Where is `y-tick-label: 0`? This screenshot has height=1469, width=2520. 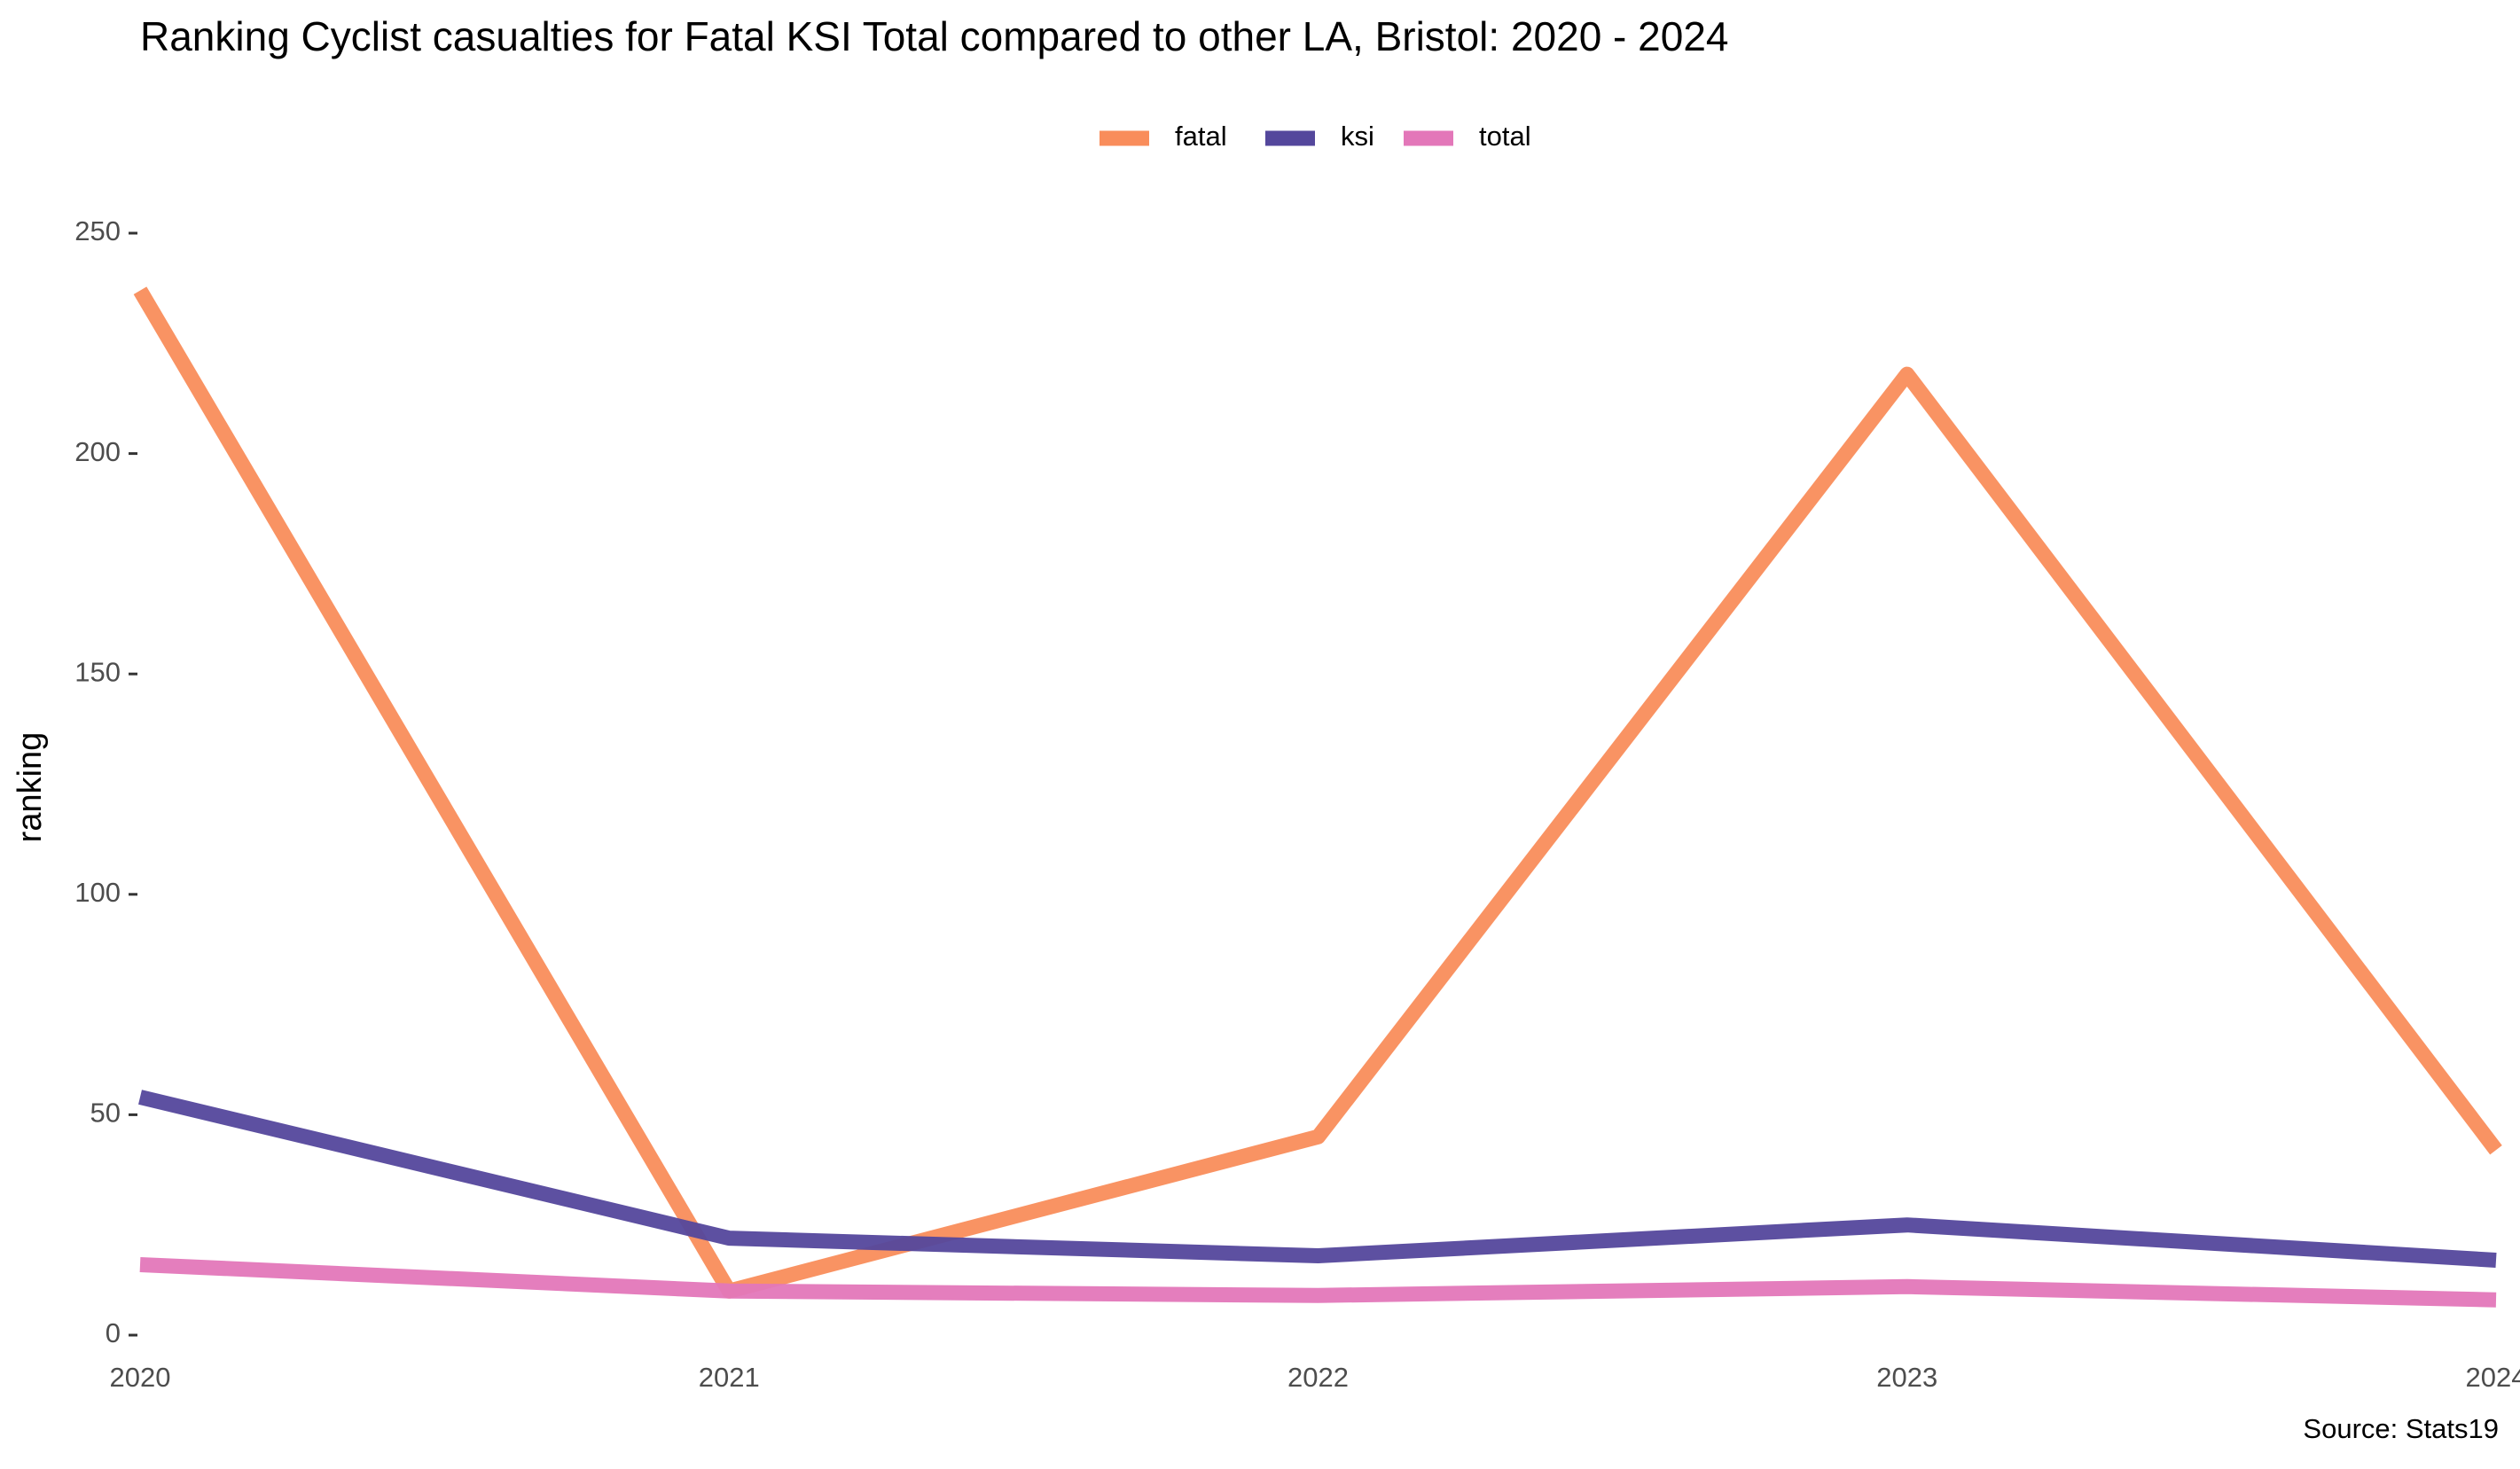
y-tick-label: 0 is located at coordinates (113, 1333).